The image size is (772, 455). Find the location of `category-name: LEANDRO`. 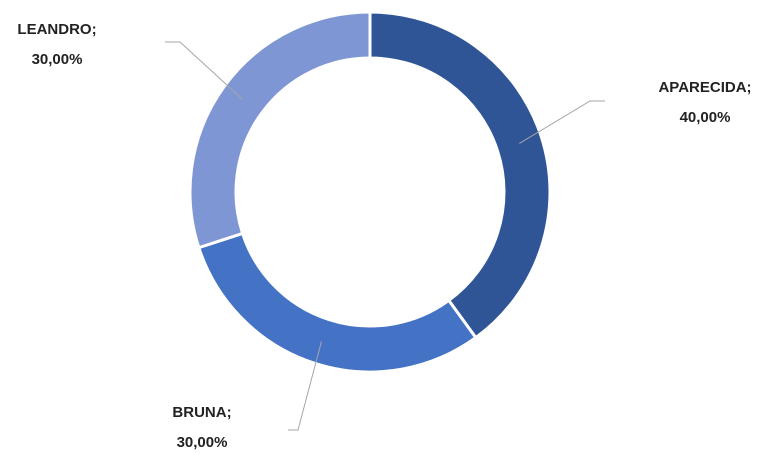

category-name: LEANDRO is located at coordinates (54, 29).